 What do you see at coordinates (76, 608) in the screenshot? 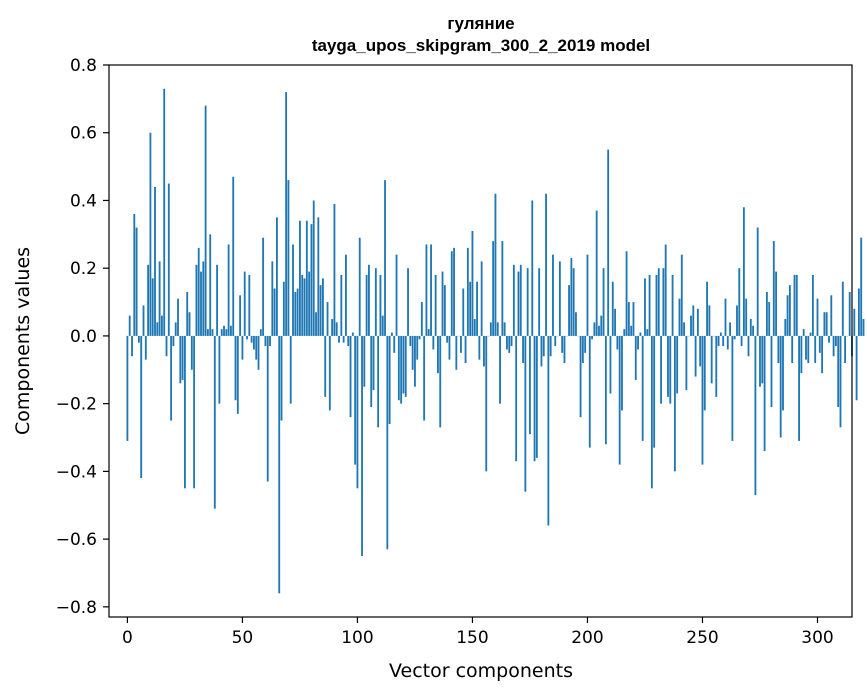
I see `y-tick-label-0: −0.8` at bounding box center [76, 608].